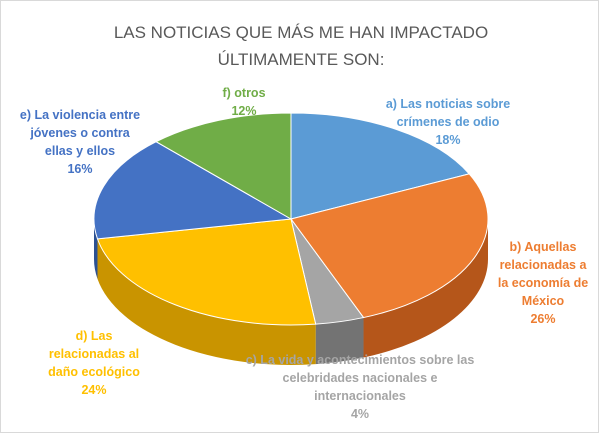 This screenshot has width=599, height=434. What do you see at coordinates (543, 247) in the screenshot?
I see `slice-label-2-line-1: b) Aquellas` at bounding box center [543, 247].